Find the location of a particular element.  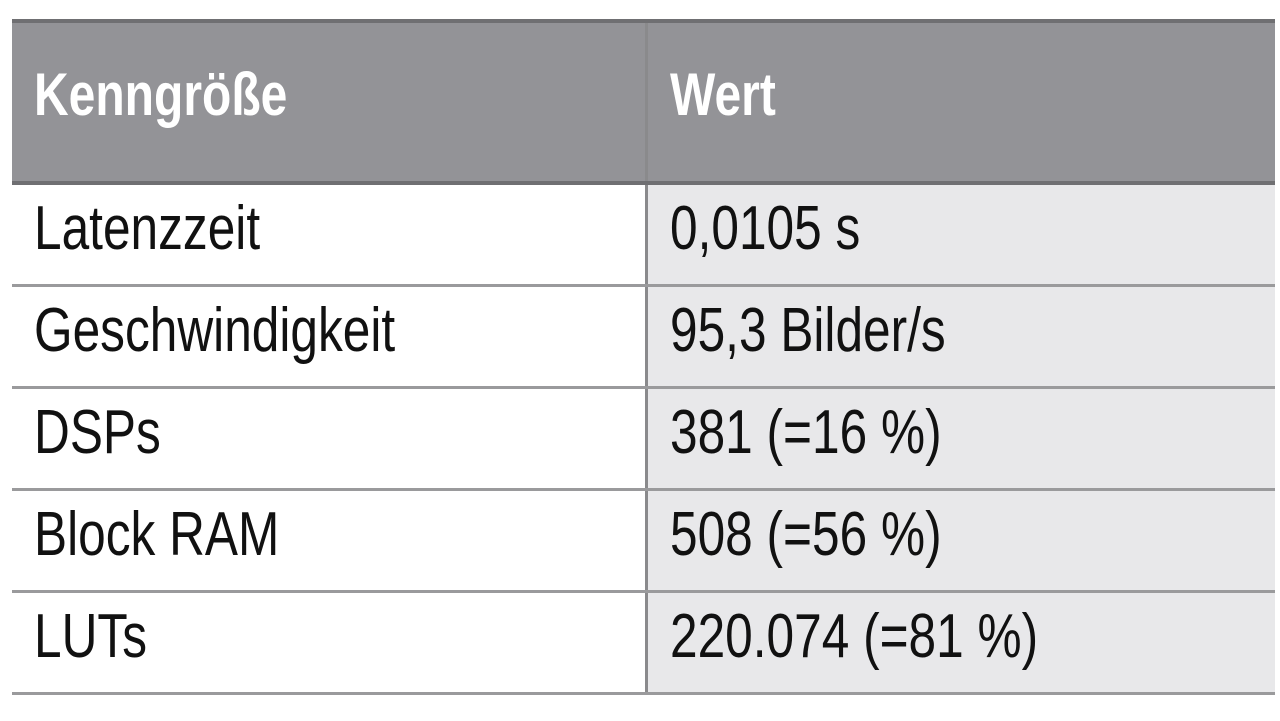

cell-value: 0,0105 s is located at coordinates (960, 235).